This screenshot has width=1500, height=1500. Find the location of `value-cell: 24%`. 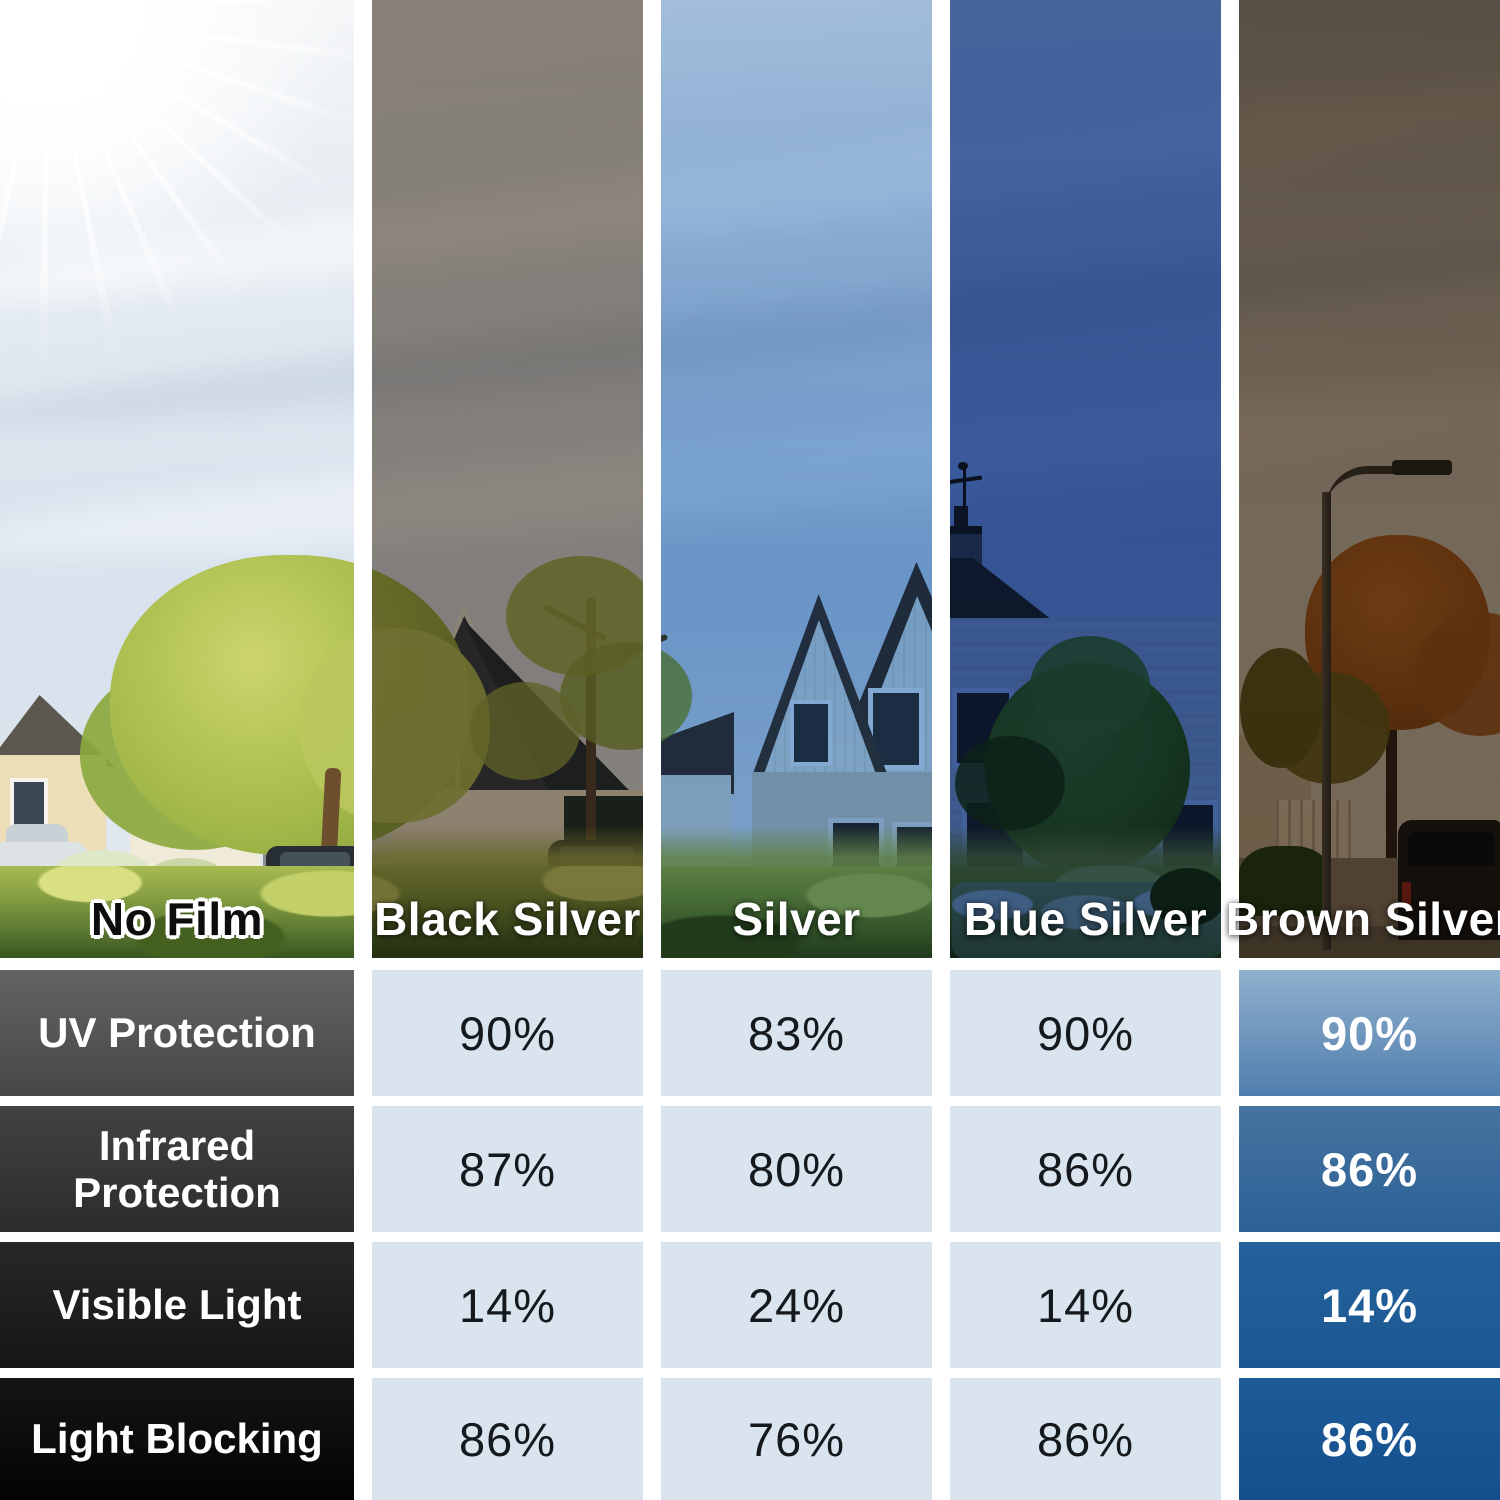

value-cell: 24% is located at coordinates (796, 1305).